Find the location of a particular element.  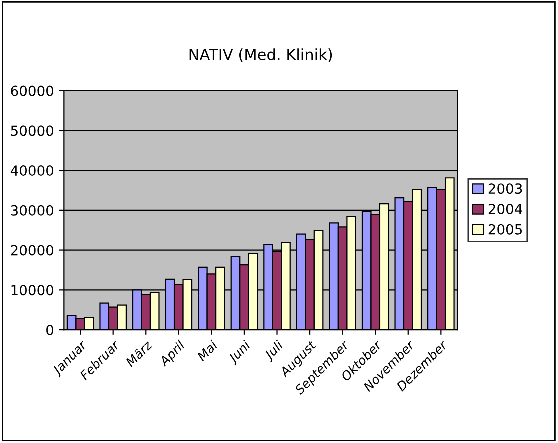

y-tick-label: 40000 is located at coordinates (32, 171).